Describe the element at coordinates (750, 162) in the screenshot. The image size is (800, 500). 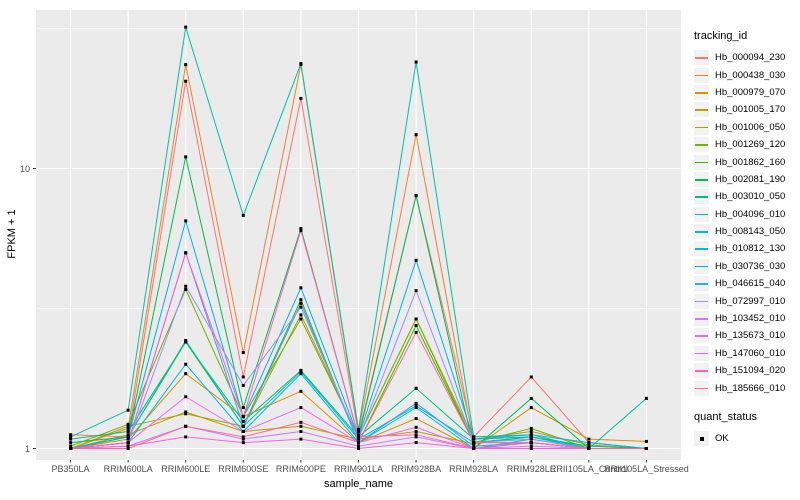
I see `legend-label: Hb_001862_160` at that location.